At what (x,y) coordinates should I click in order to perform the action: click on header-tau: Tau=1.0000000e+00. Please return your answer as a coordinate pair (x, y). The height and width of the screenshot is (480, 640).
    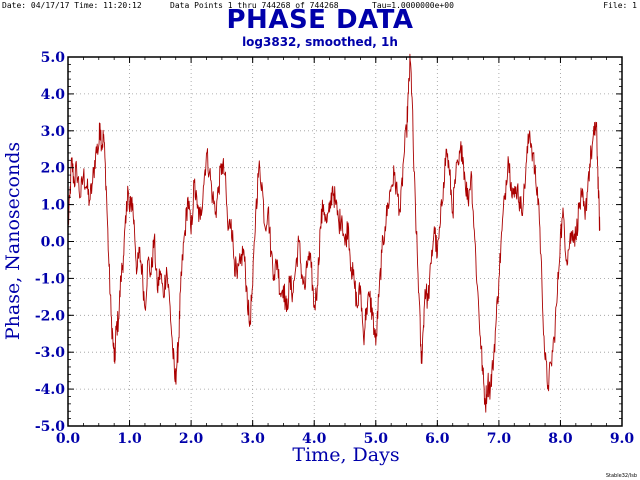
    Looking at the image, I should click on (413, 5).